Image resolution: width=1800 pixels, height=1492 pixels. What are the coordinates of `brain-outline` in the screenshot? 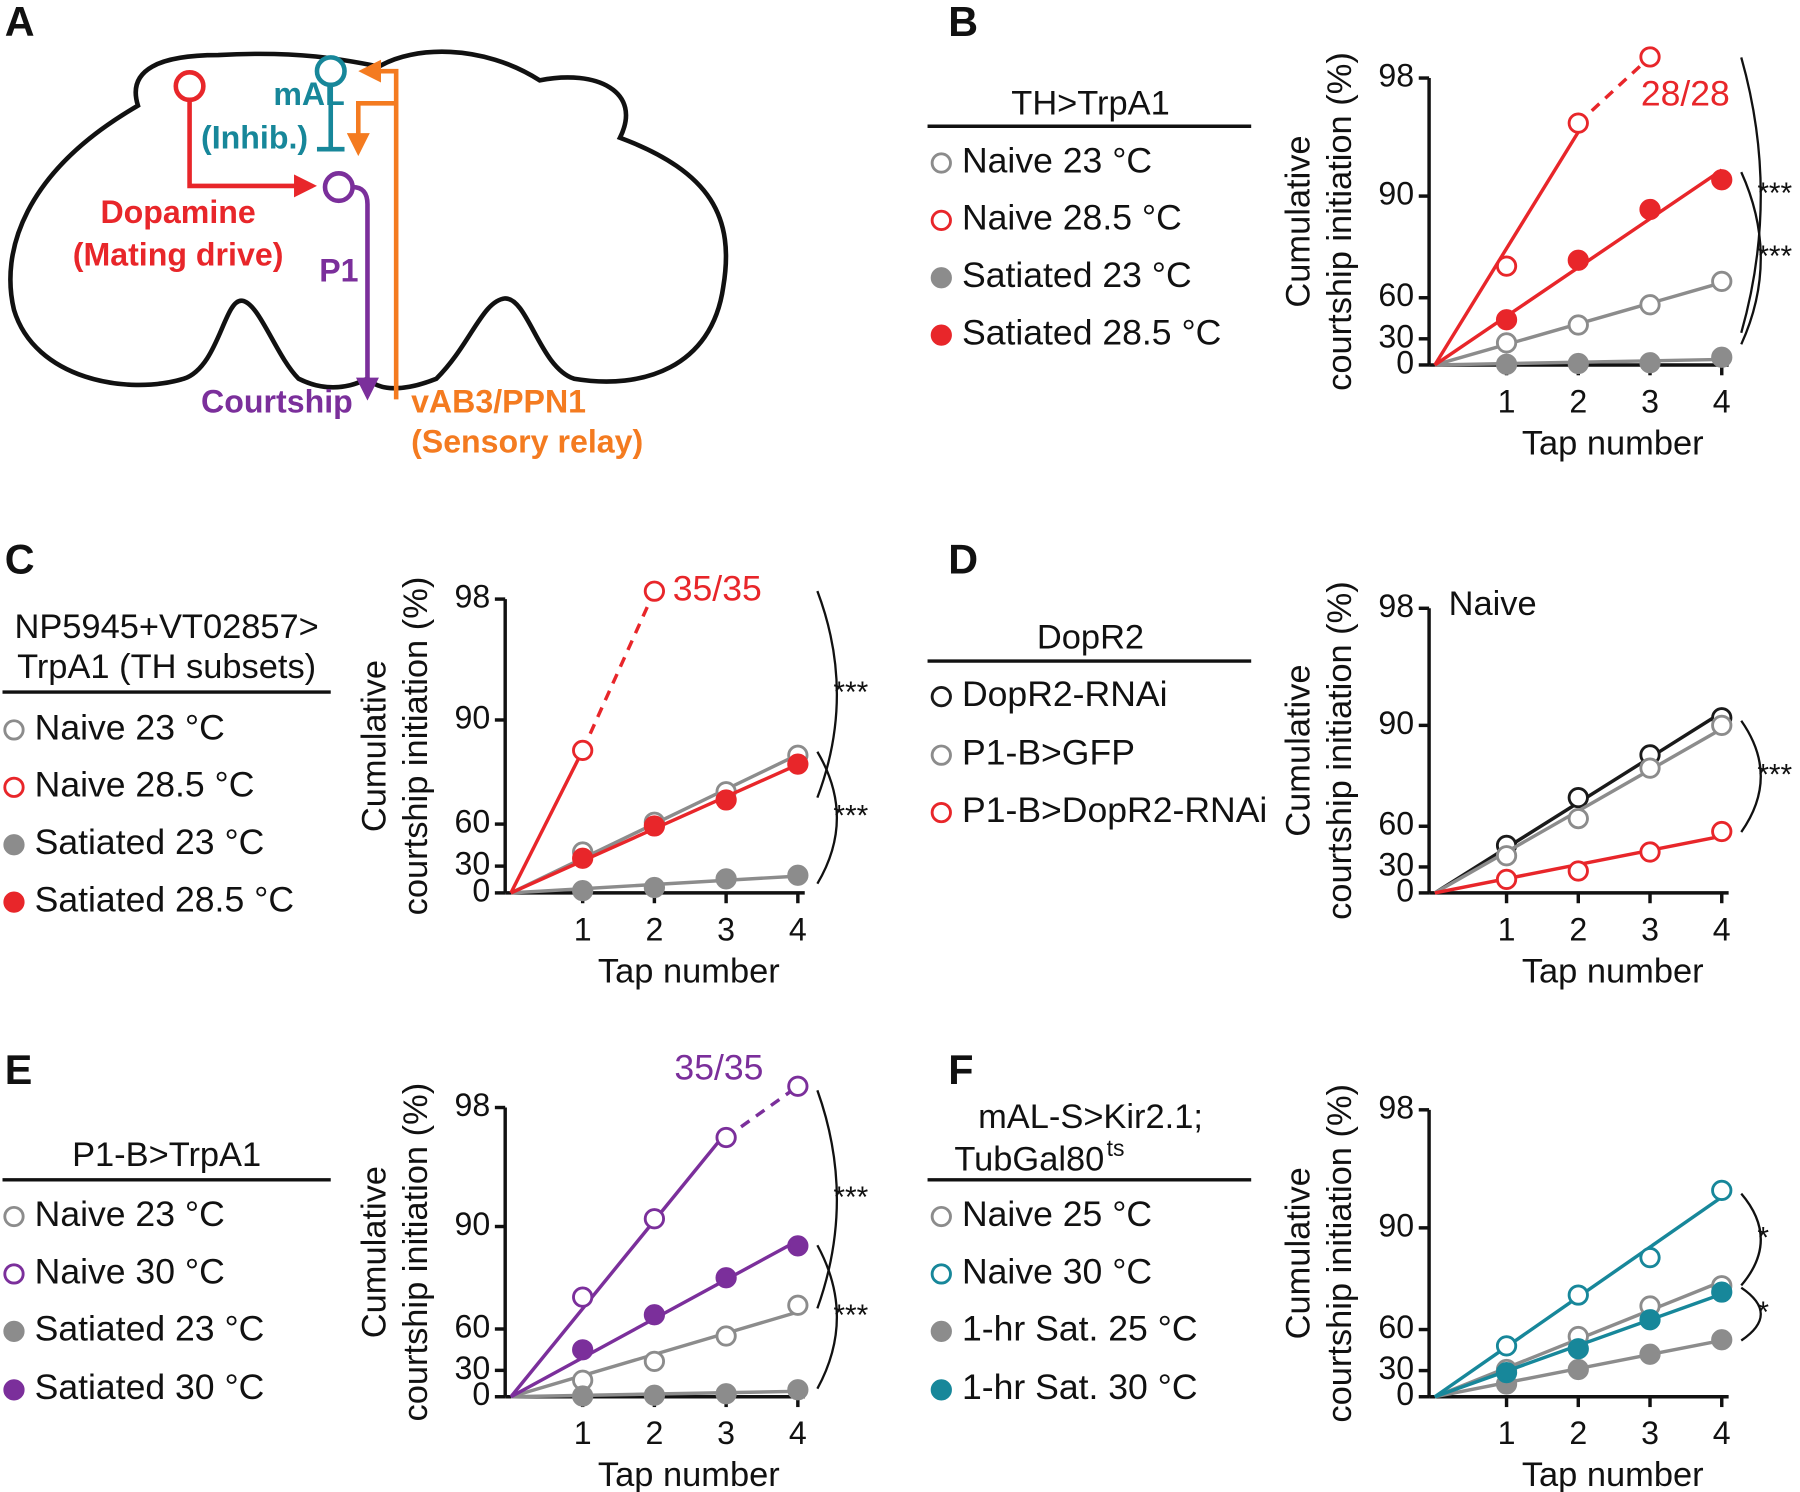 It's located at (368, 220).